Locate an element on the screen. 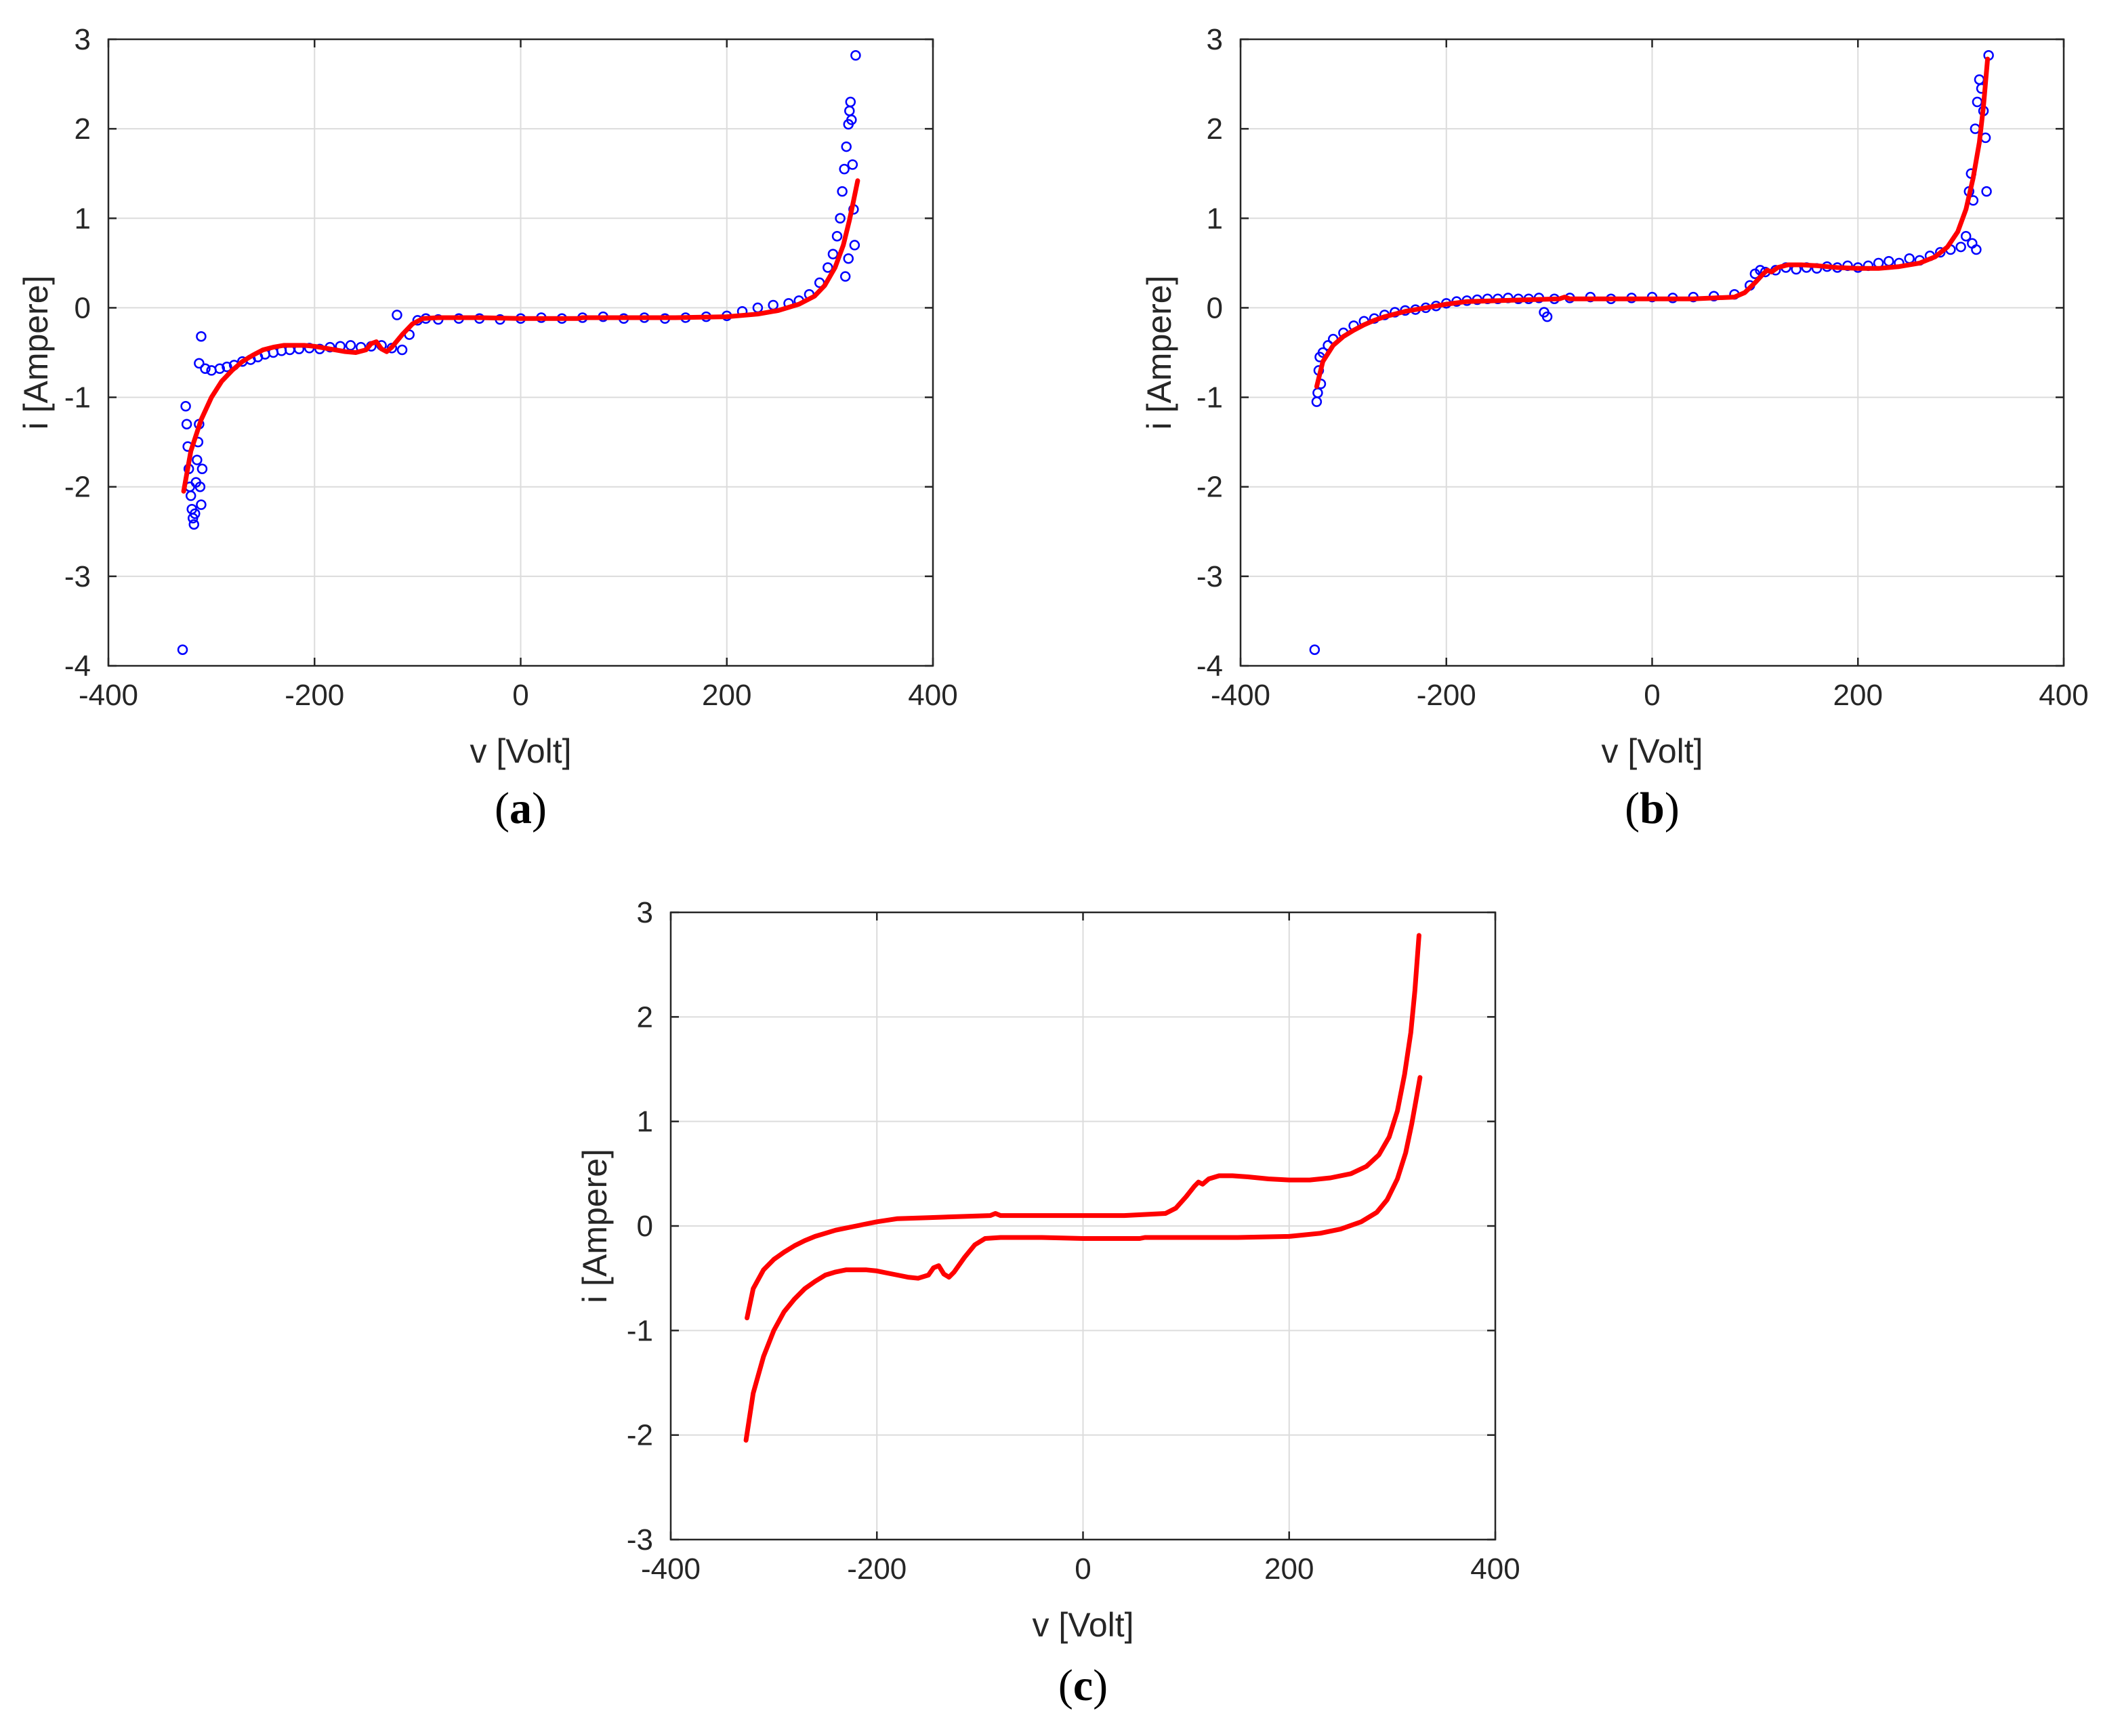  panel-caption: (a) is located at coordinates (521, 808).